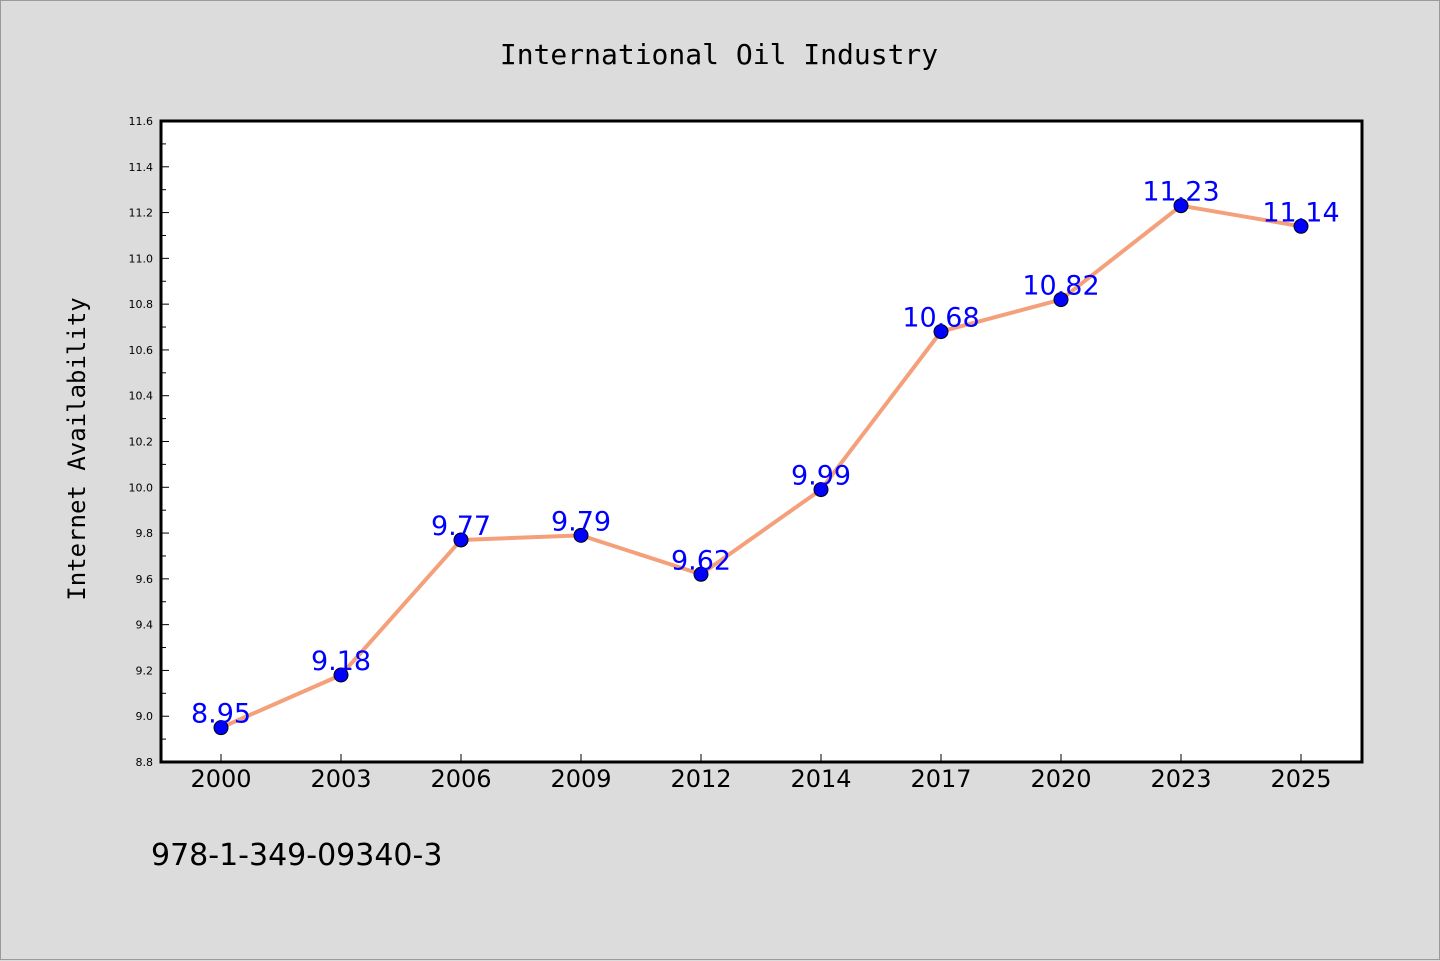 This screenshot has width=1440, height=961. What do you see at coordinates (719, 54) in the screenshot?
I see `chart-title: International Oil Industry` at bounding box center [719, 54].